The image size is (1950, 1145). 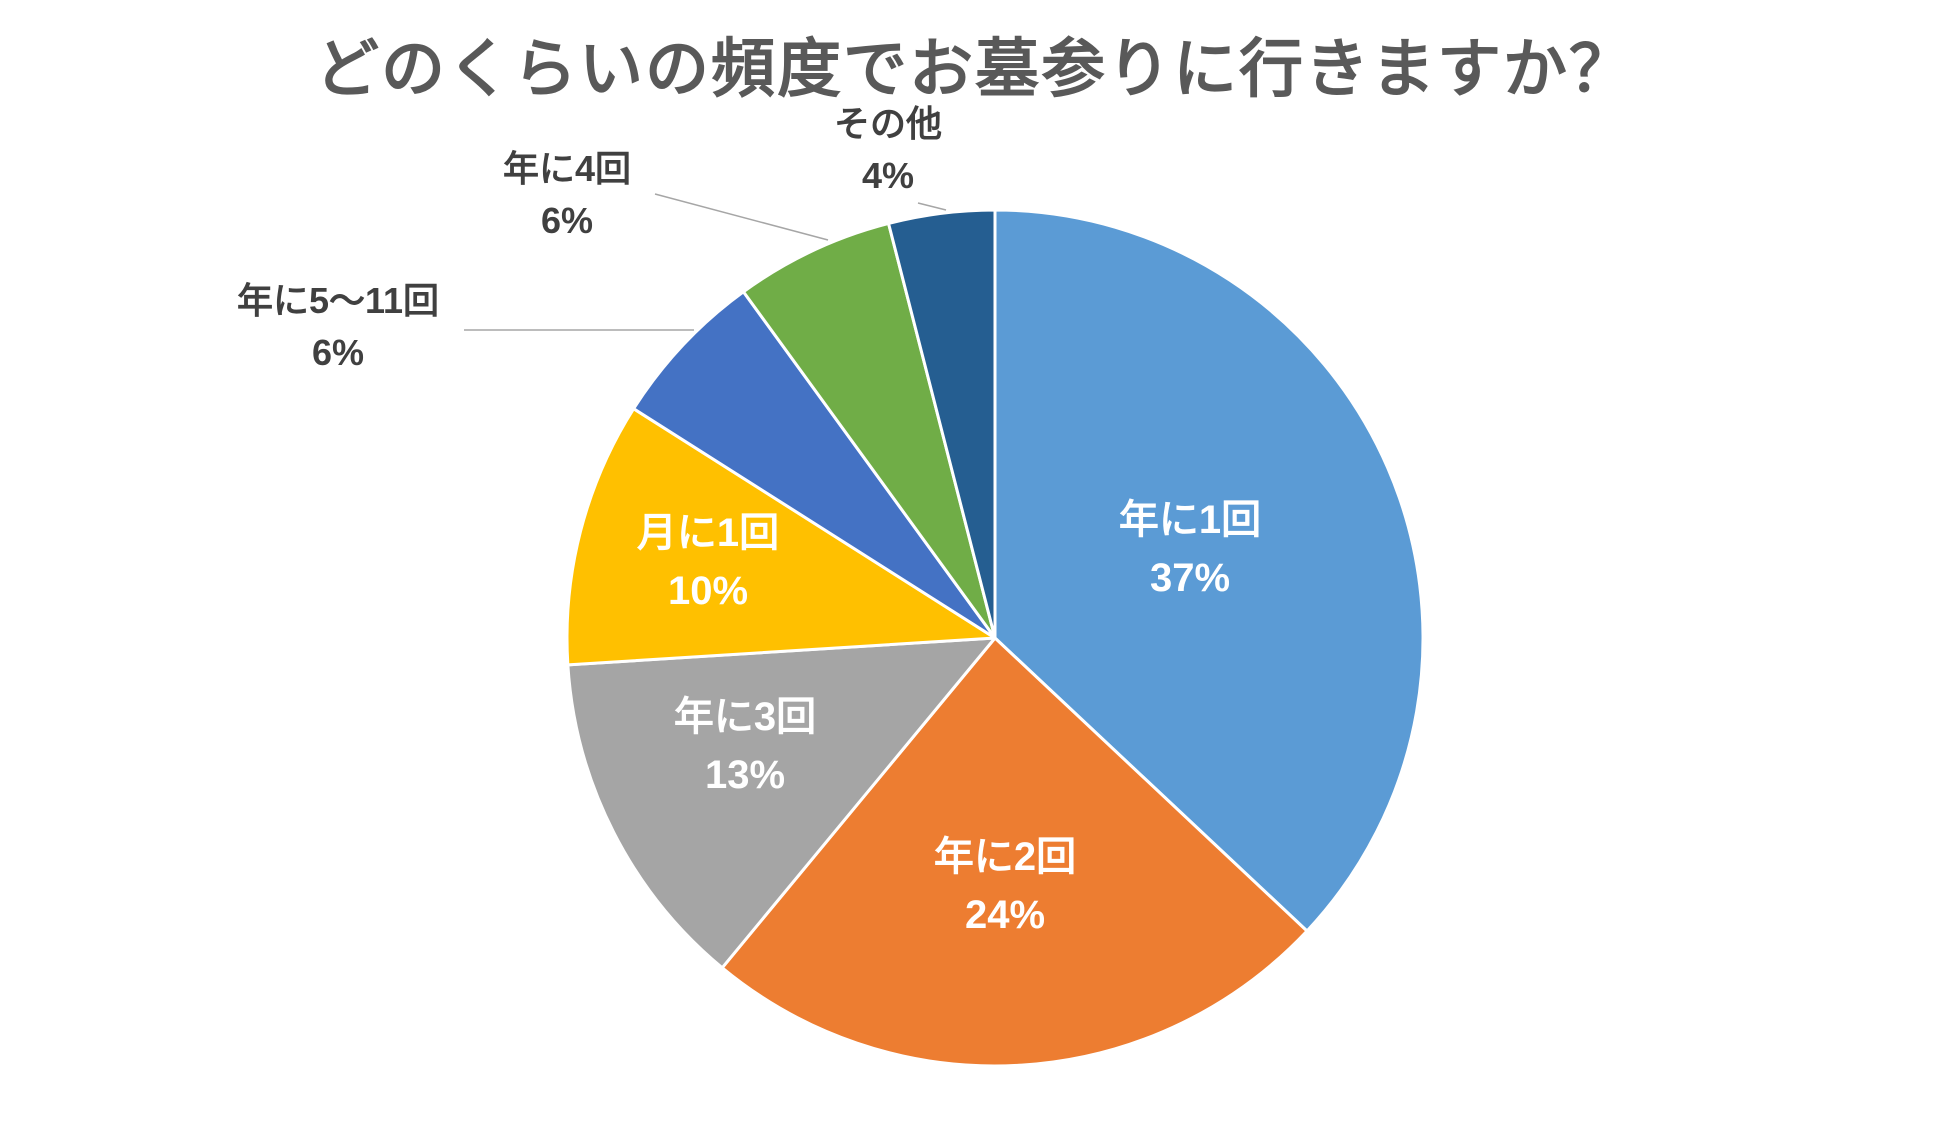 I want to click on slice-percent: 13%, so click(x=745, y=775).